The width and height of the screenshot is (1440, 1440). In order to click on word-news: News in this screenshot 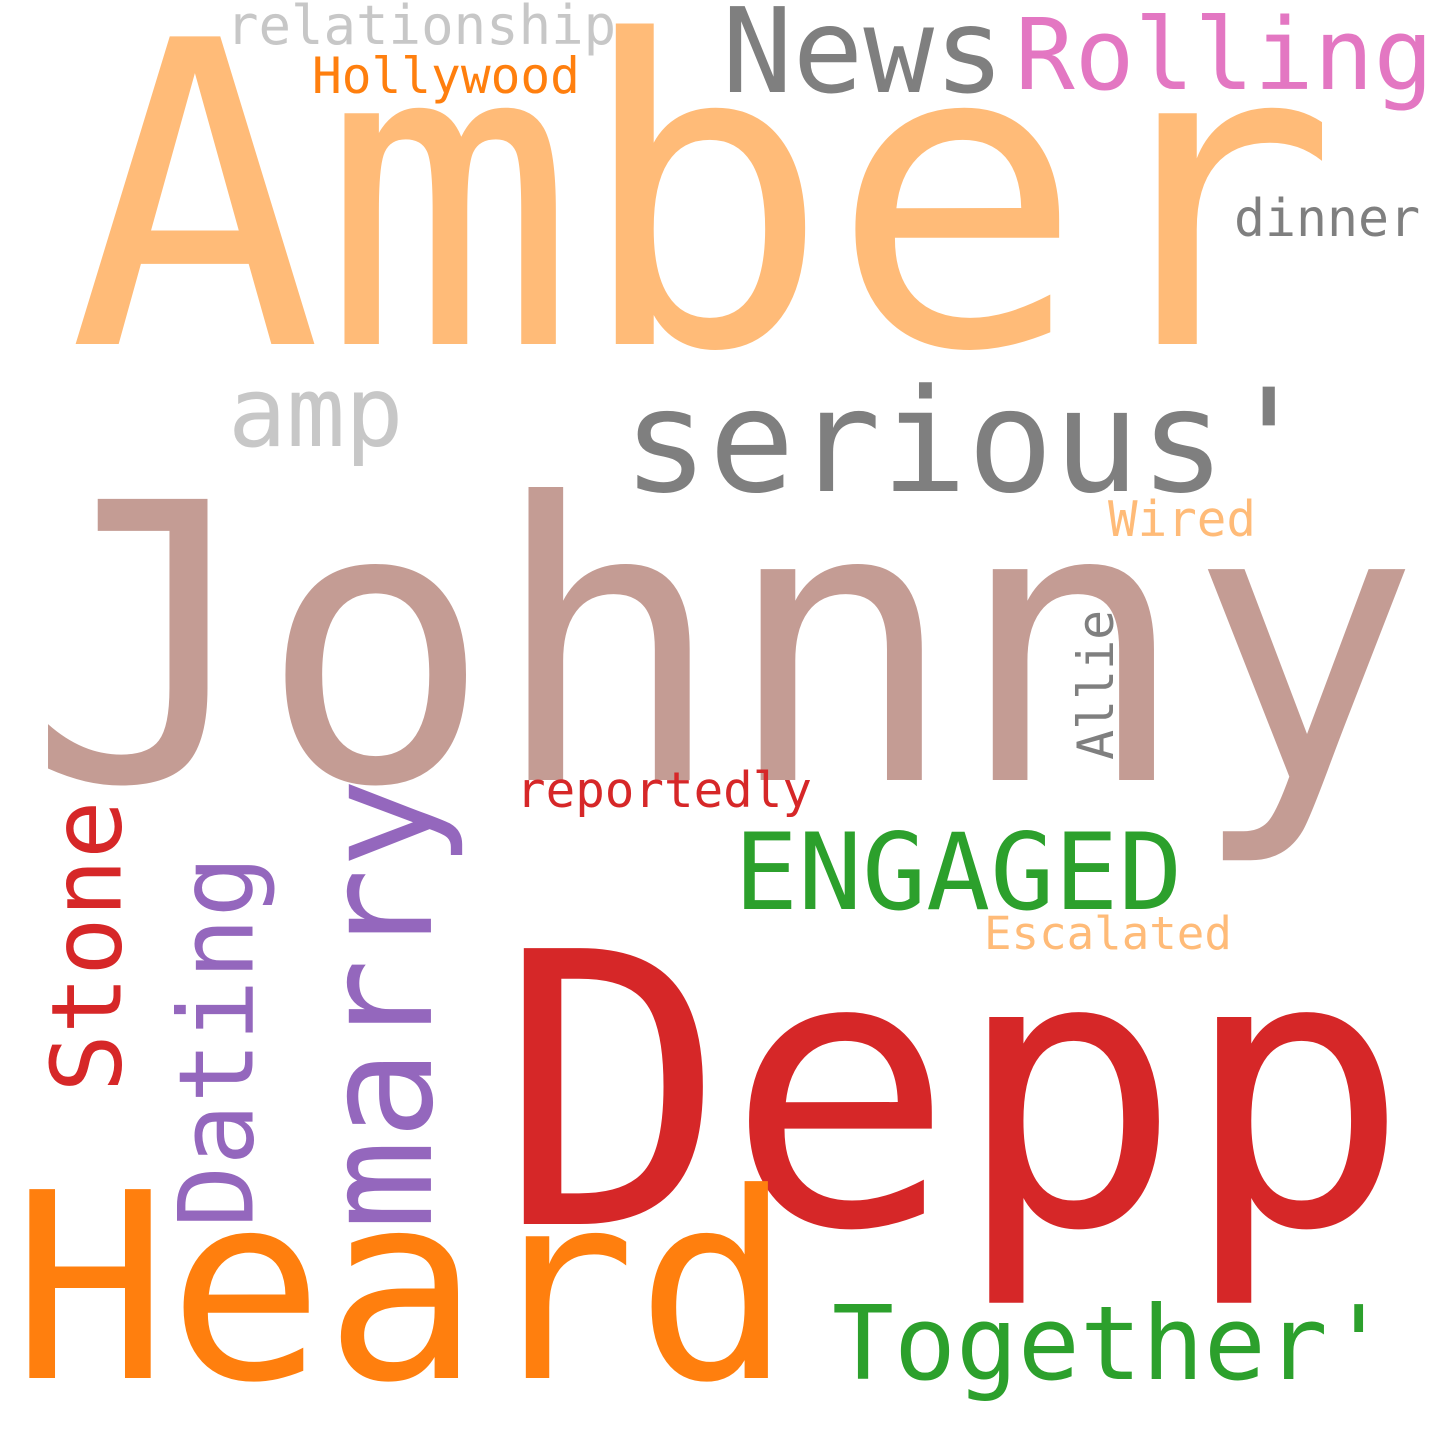, I will do `click(863, 60)`.